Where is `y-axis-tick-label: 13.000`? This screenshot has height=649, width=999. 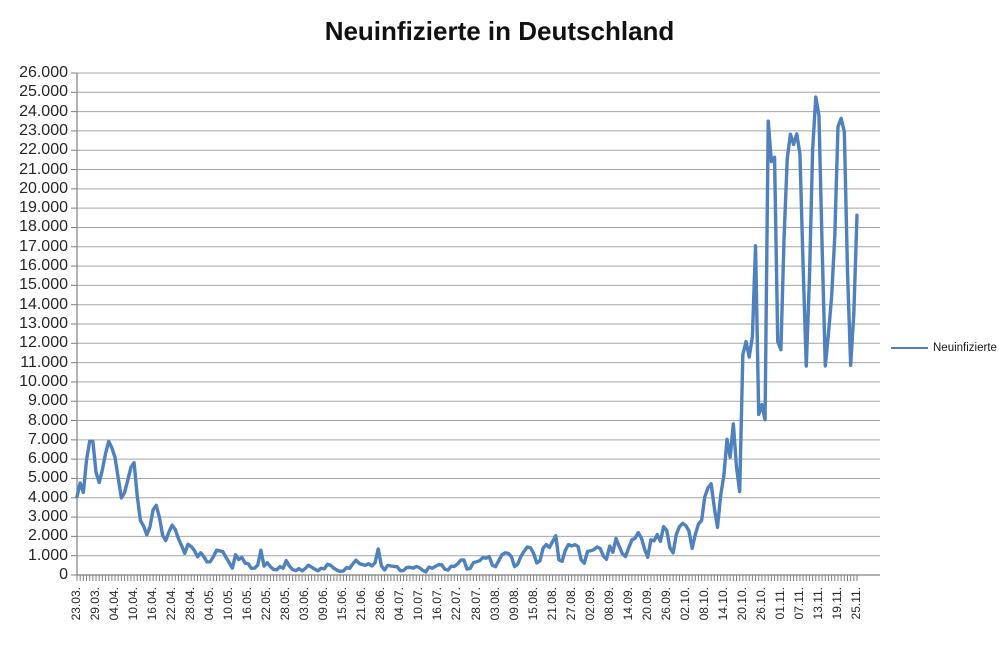 y-axis-tick-label: 13.000 is located at coordinates (43, 323).